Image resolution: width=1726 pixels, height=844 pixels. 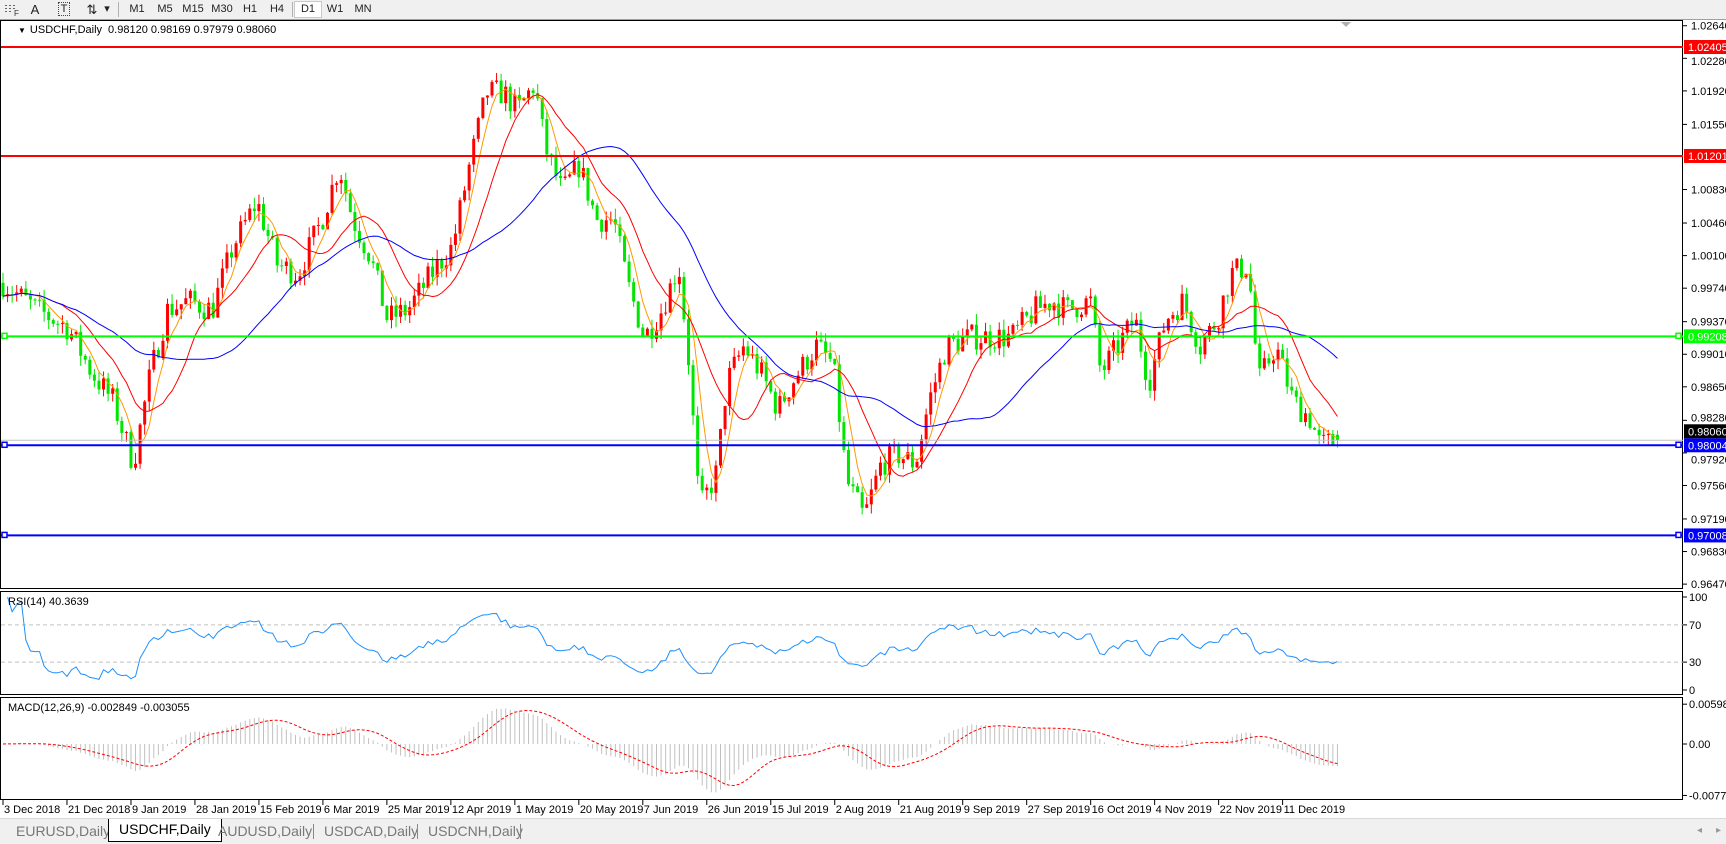 What do you see at coordinates (1346, 24) in the screenshot?
I see `chart-shift-marker` at bounding box center [1346, 24].